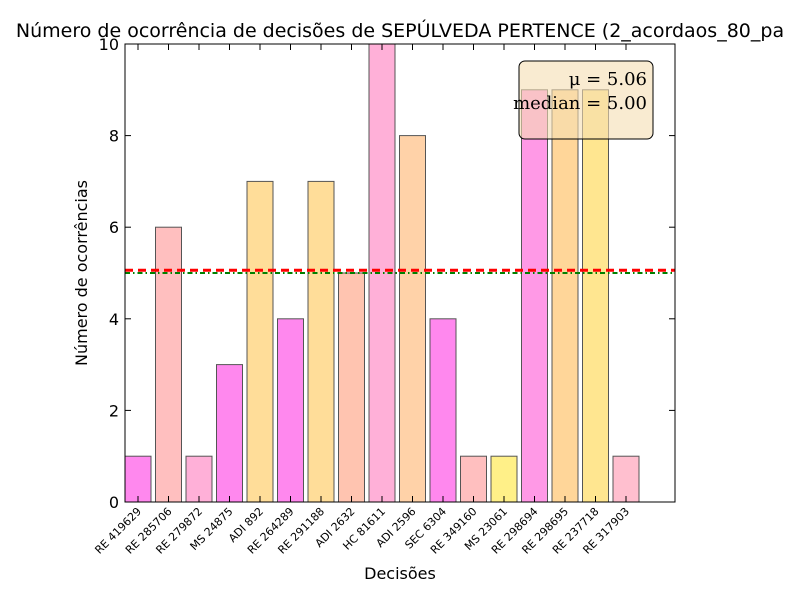 Image resolution: width=800 pixels, height=600 pixels. I want to click on stats-box-background, so click(586, 100).